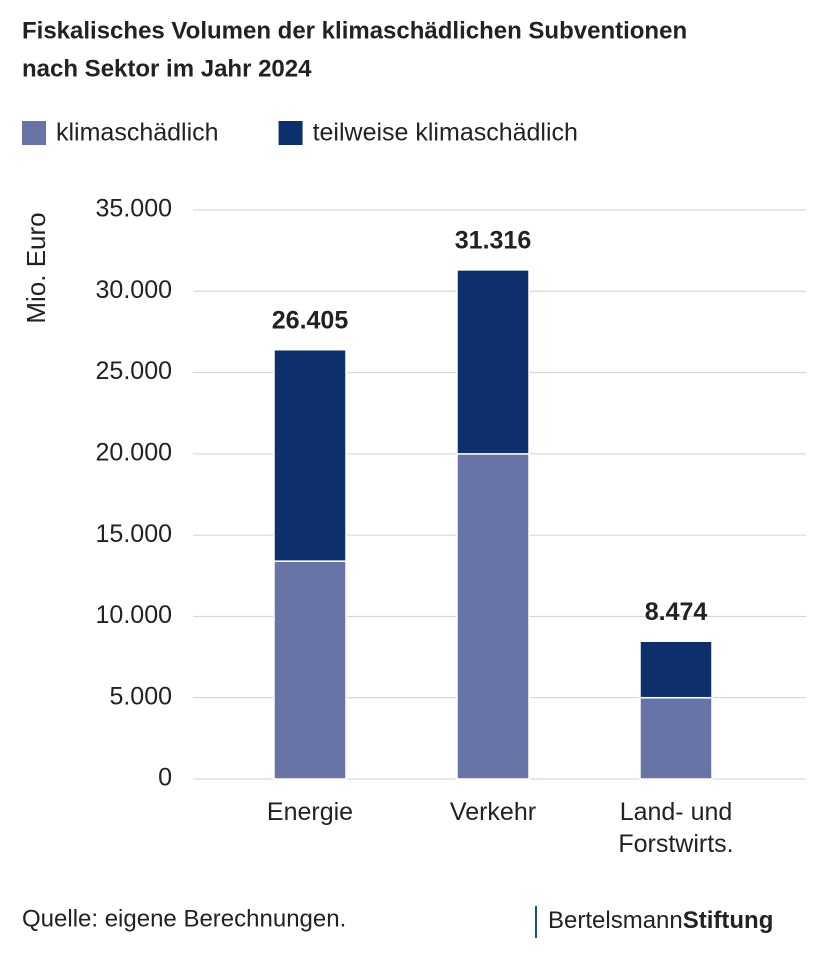 The height and width of the screenshot is (956, 828). Describe the element at coordinates (445, 133) in the screenshot. I see `legend-label: teilweise klimaschädlich` at that location.